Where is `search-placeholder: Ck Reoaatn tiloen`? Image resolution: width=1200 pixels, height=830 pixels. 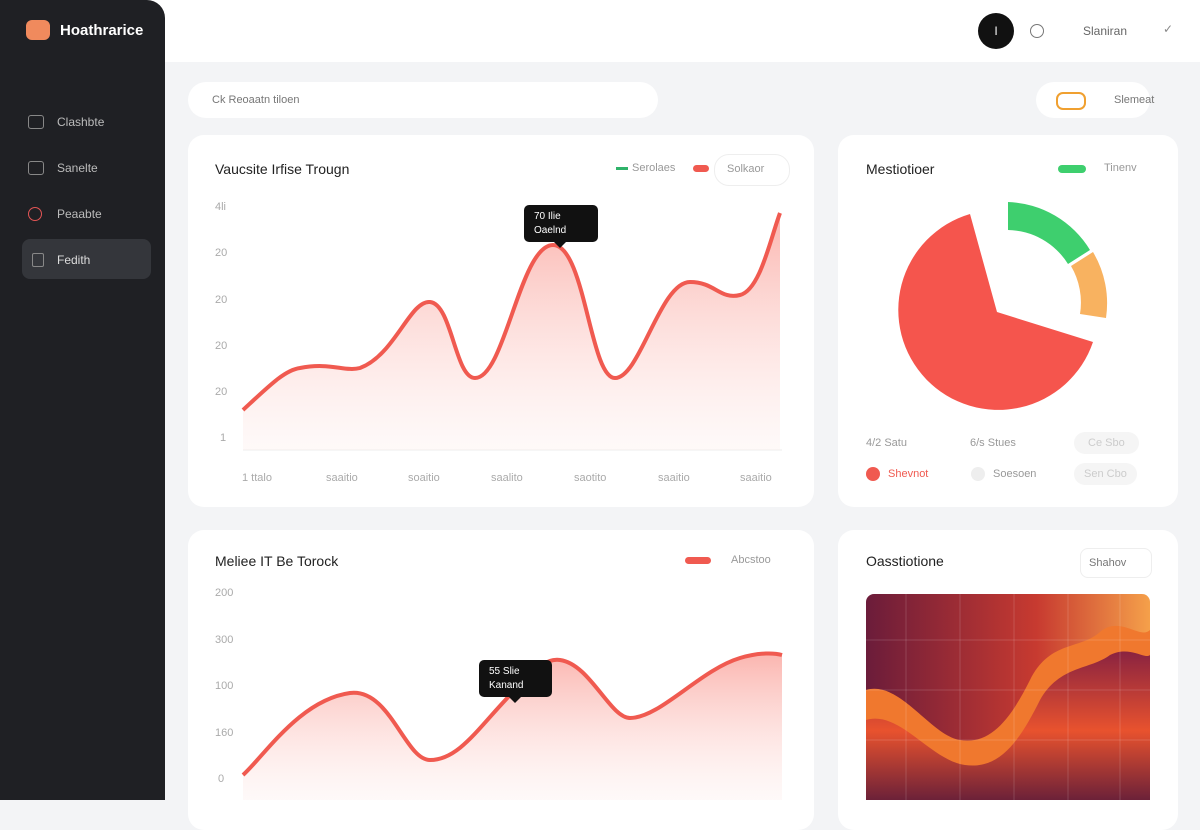 search-placeholder: Ck Reoaatn tiloen is located at coordinates (256, 100).